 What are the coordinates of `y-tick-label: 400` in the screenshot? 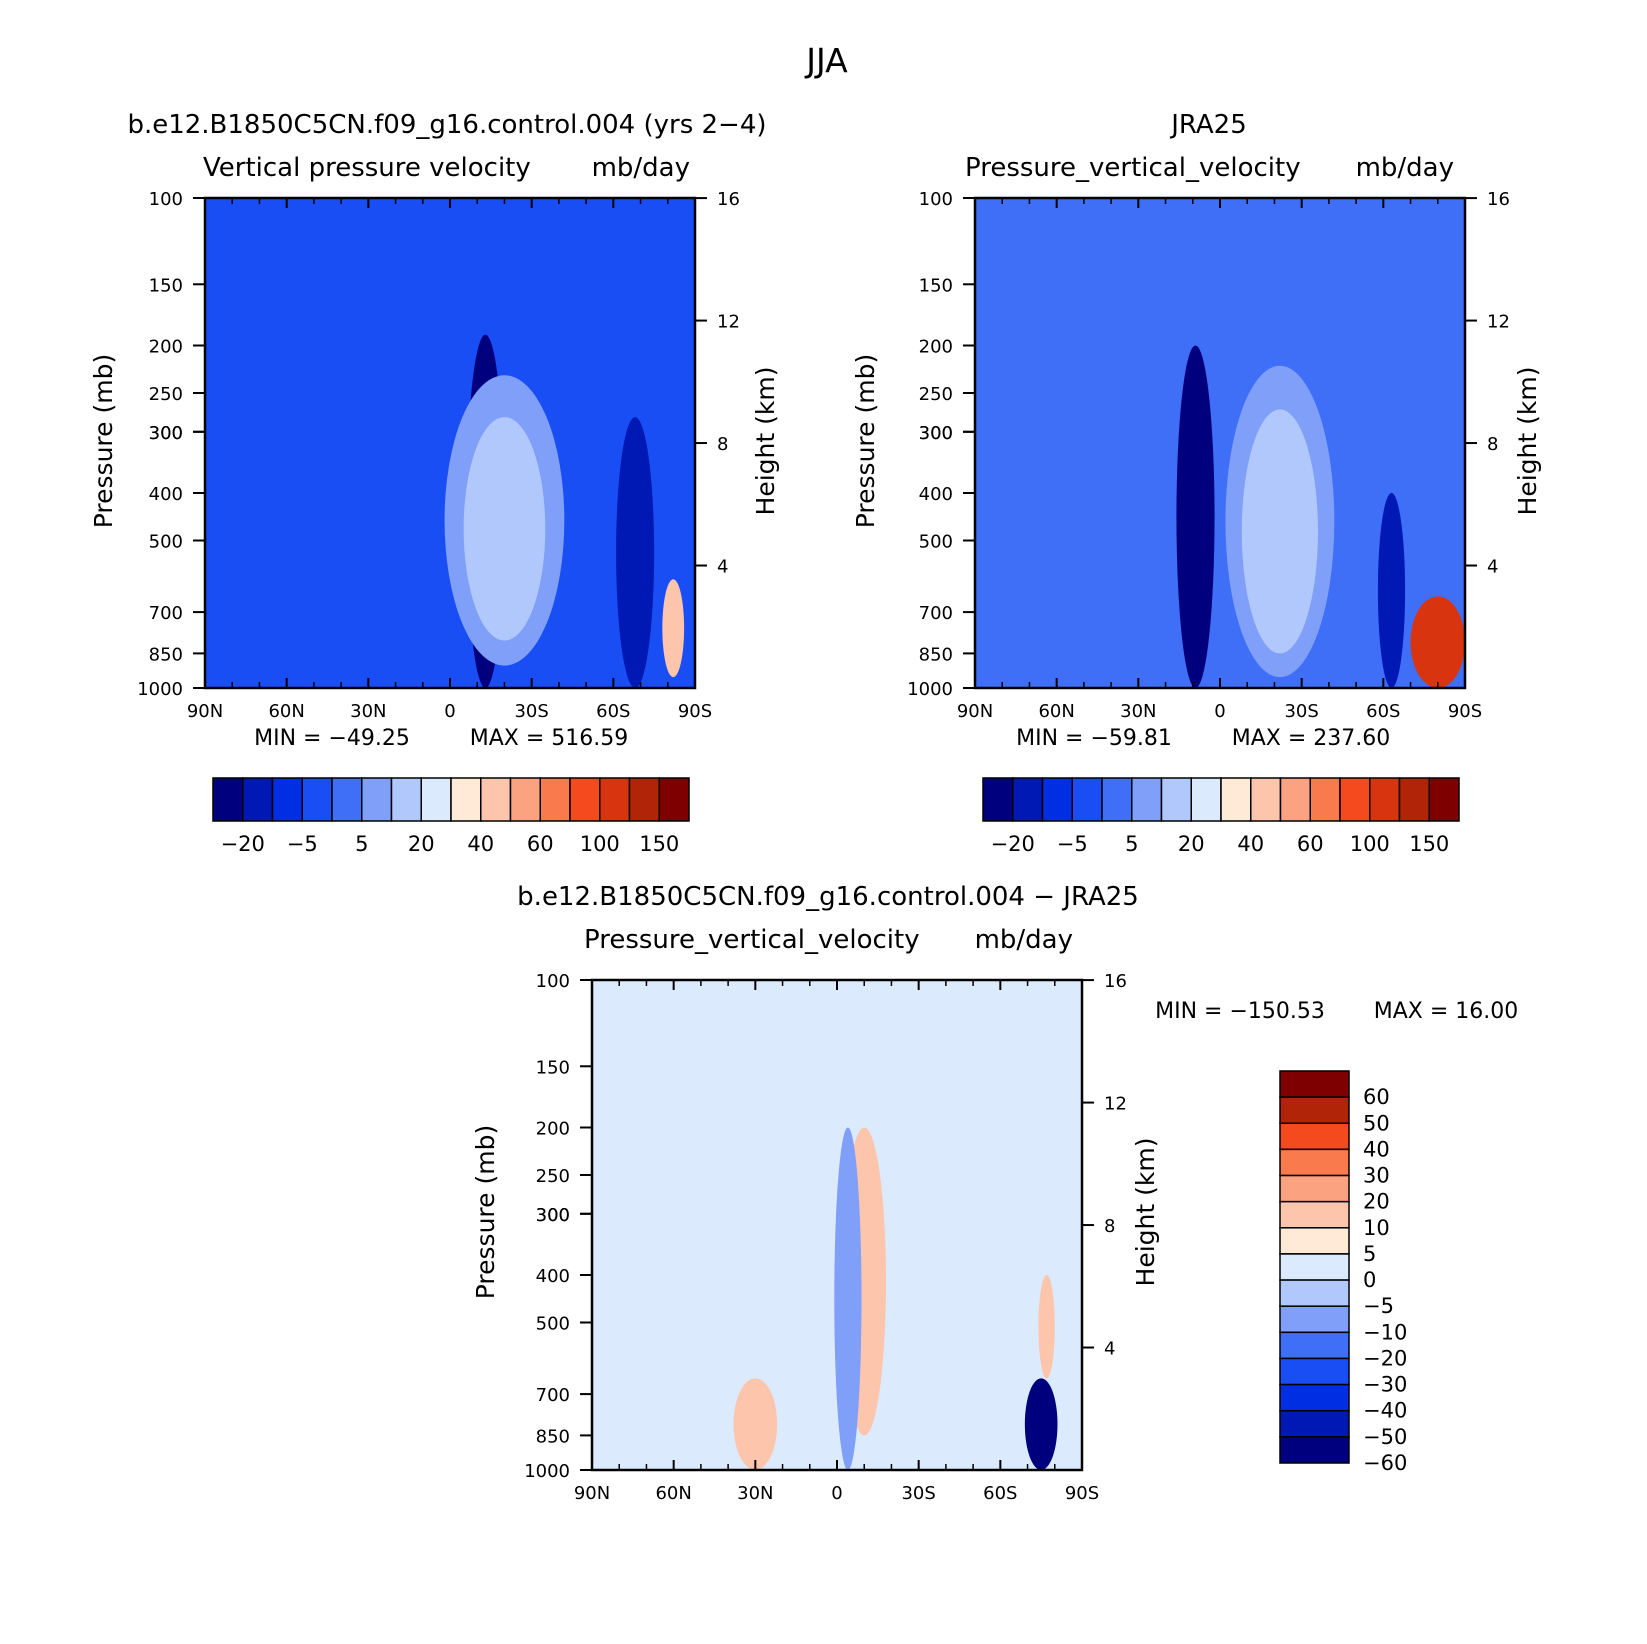 It's located at (936, 494).